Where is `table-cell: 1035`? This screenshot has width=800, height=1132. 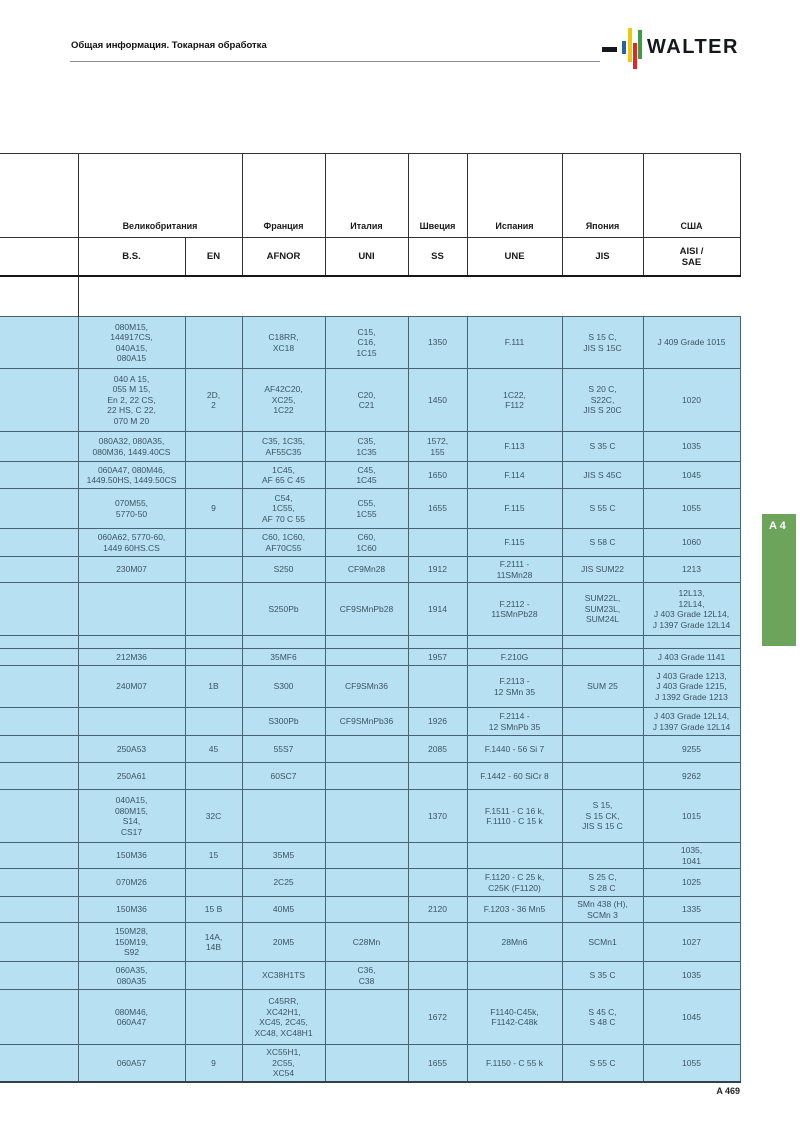 table-cell: 1035 is located at coordinates (691, 446).